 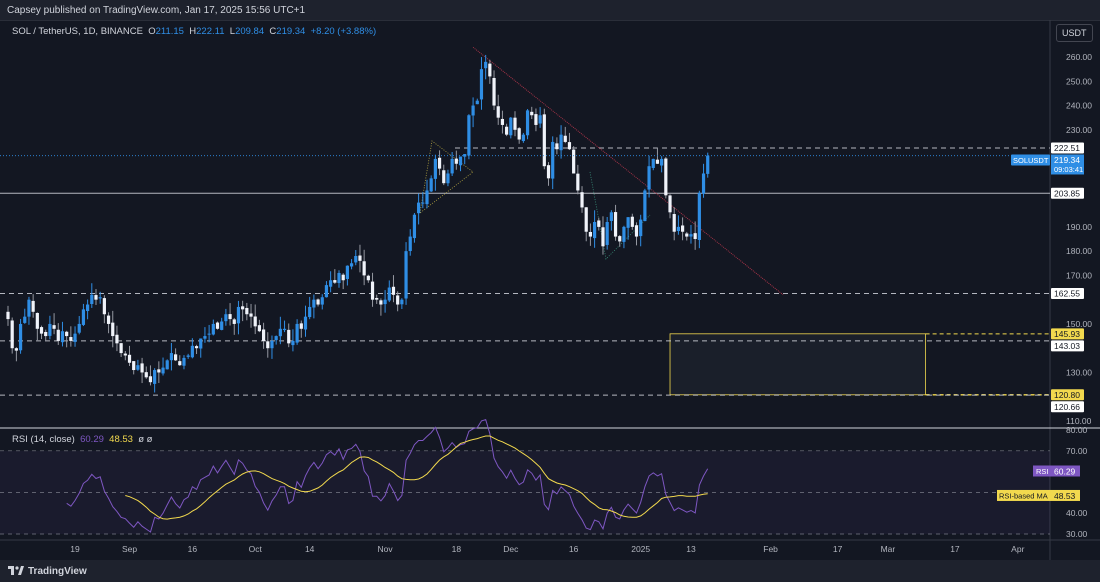 I want to click on rsi-ma-line, so click(x=416, y=477).